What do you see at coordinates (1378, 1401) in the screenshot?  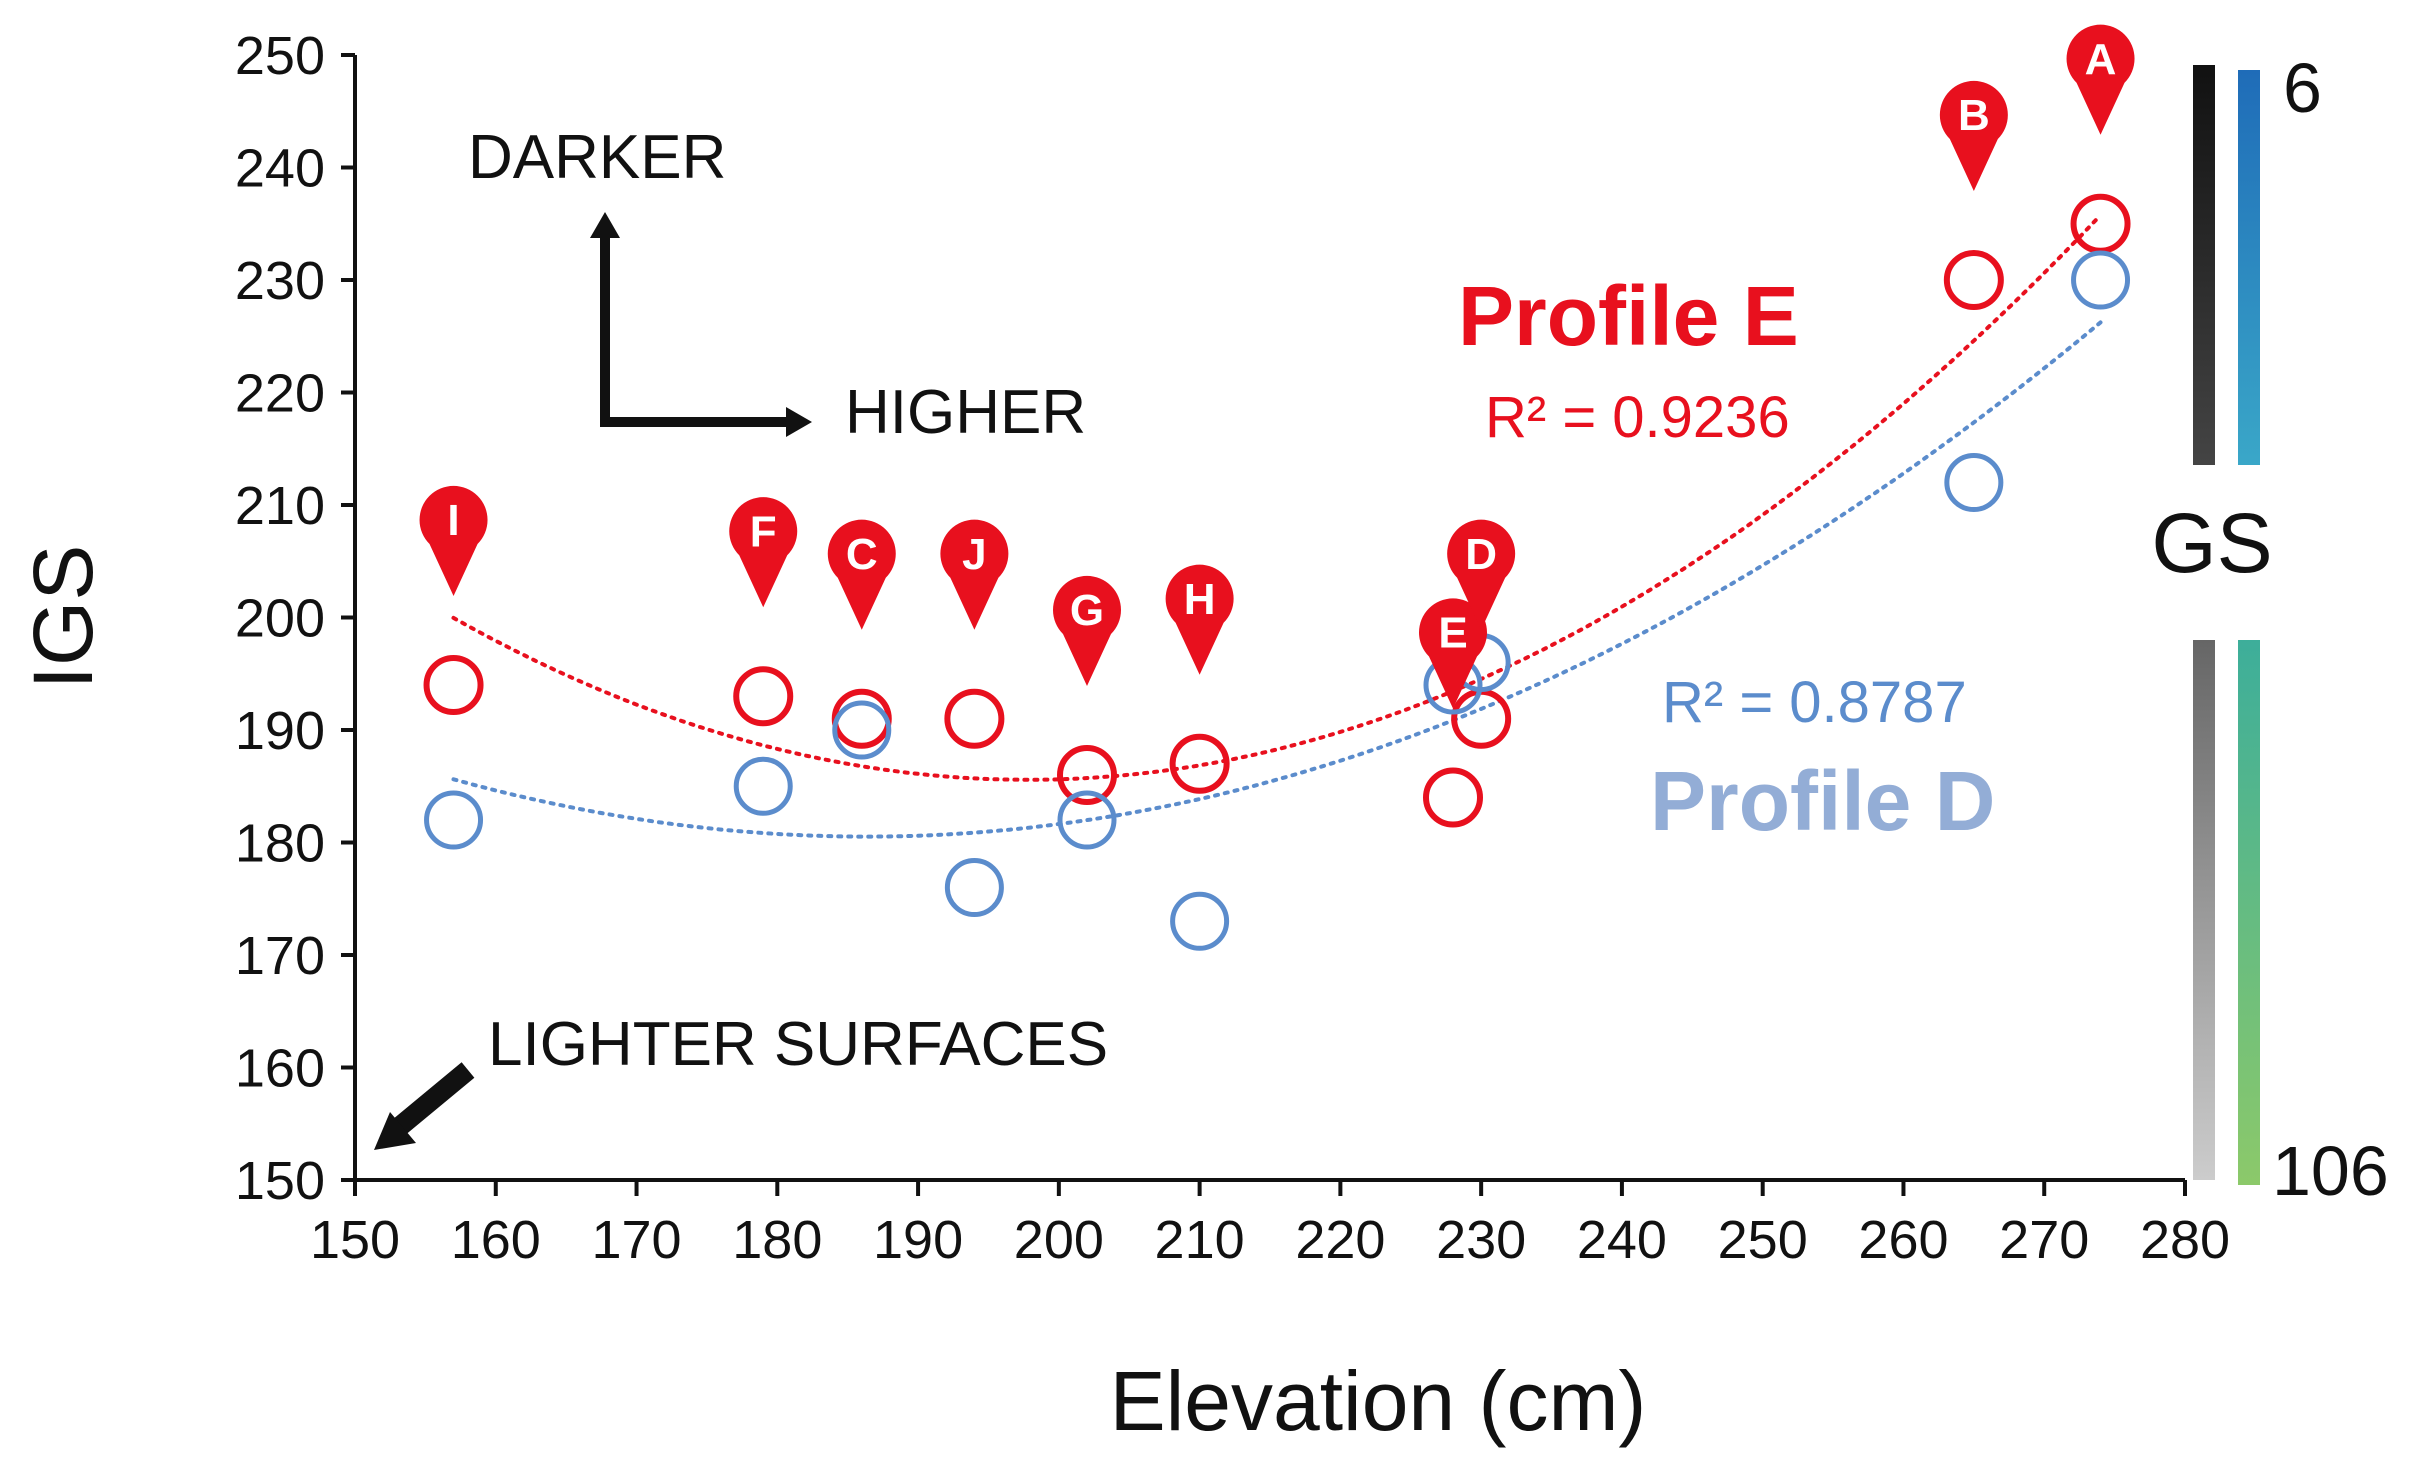 I see `x-axis-title: Elevation (cm)` at bounding box center [1378, 1401].